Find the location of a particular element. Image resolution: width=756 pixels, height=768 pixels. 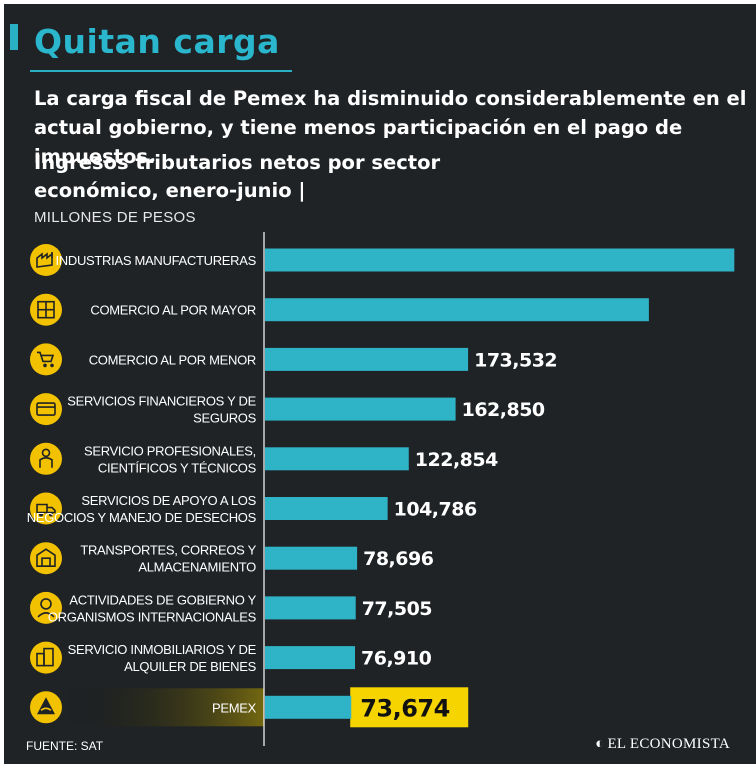

value-label: 77,505 is located at coordinates (397, 609).